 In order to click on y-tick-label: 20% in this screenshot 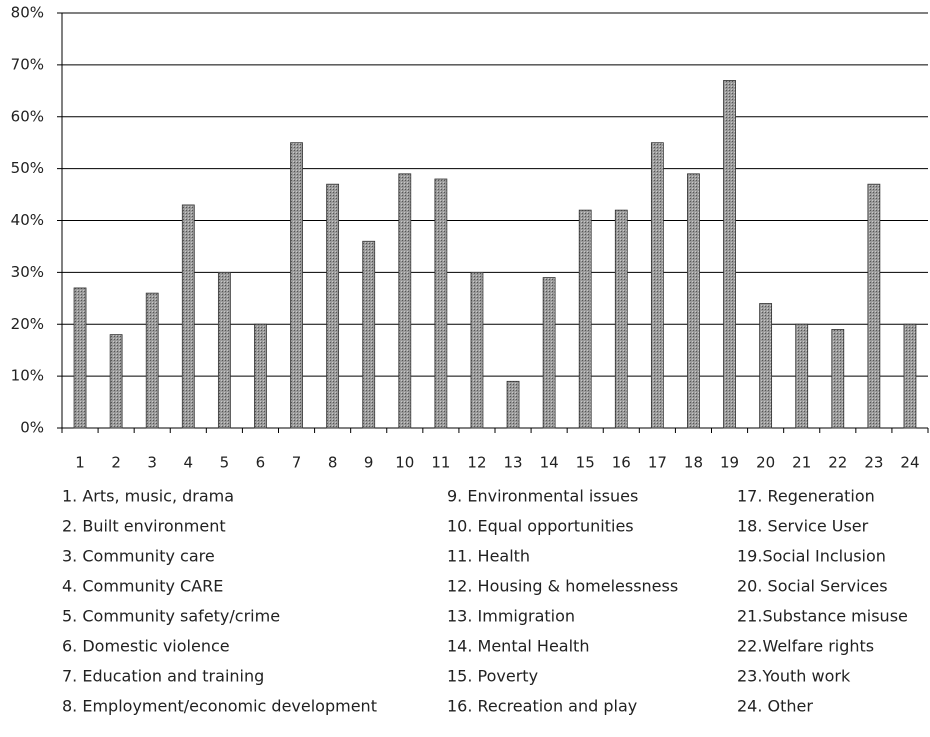, I will do `click(27, 324)`.